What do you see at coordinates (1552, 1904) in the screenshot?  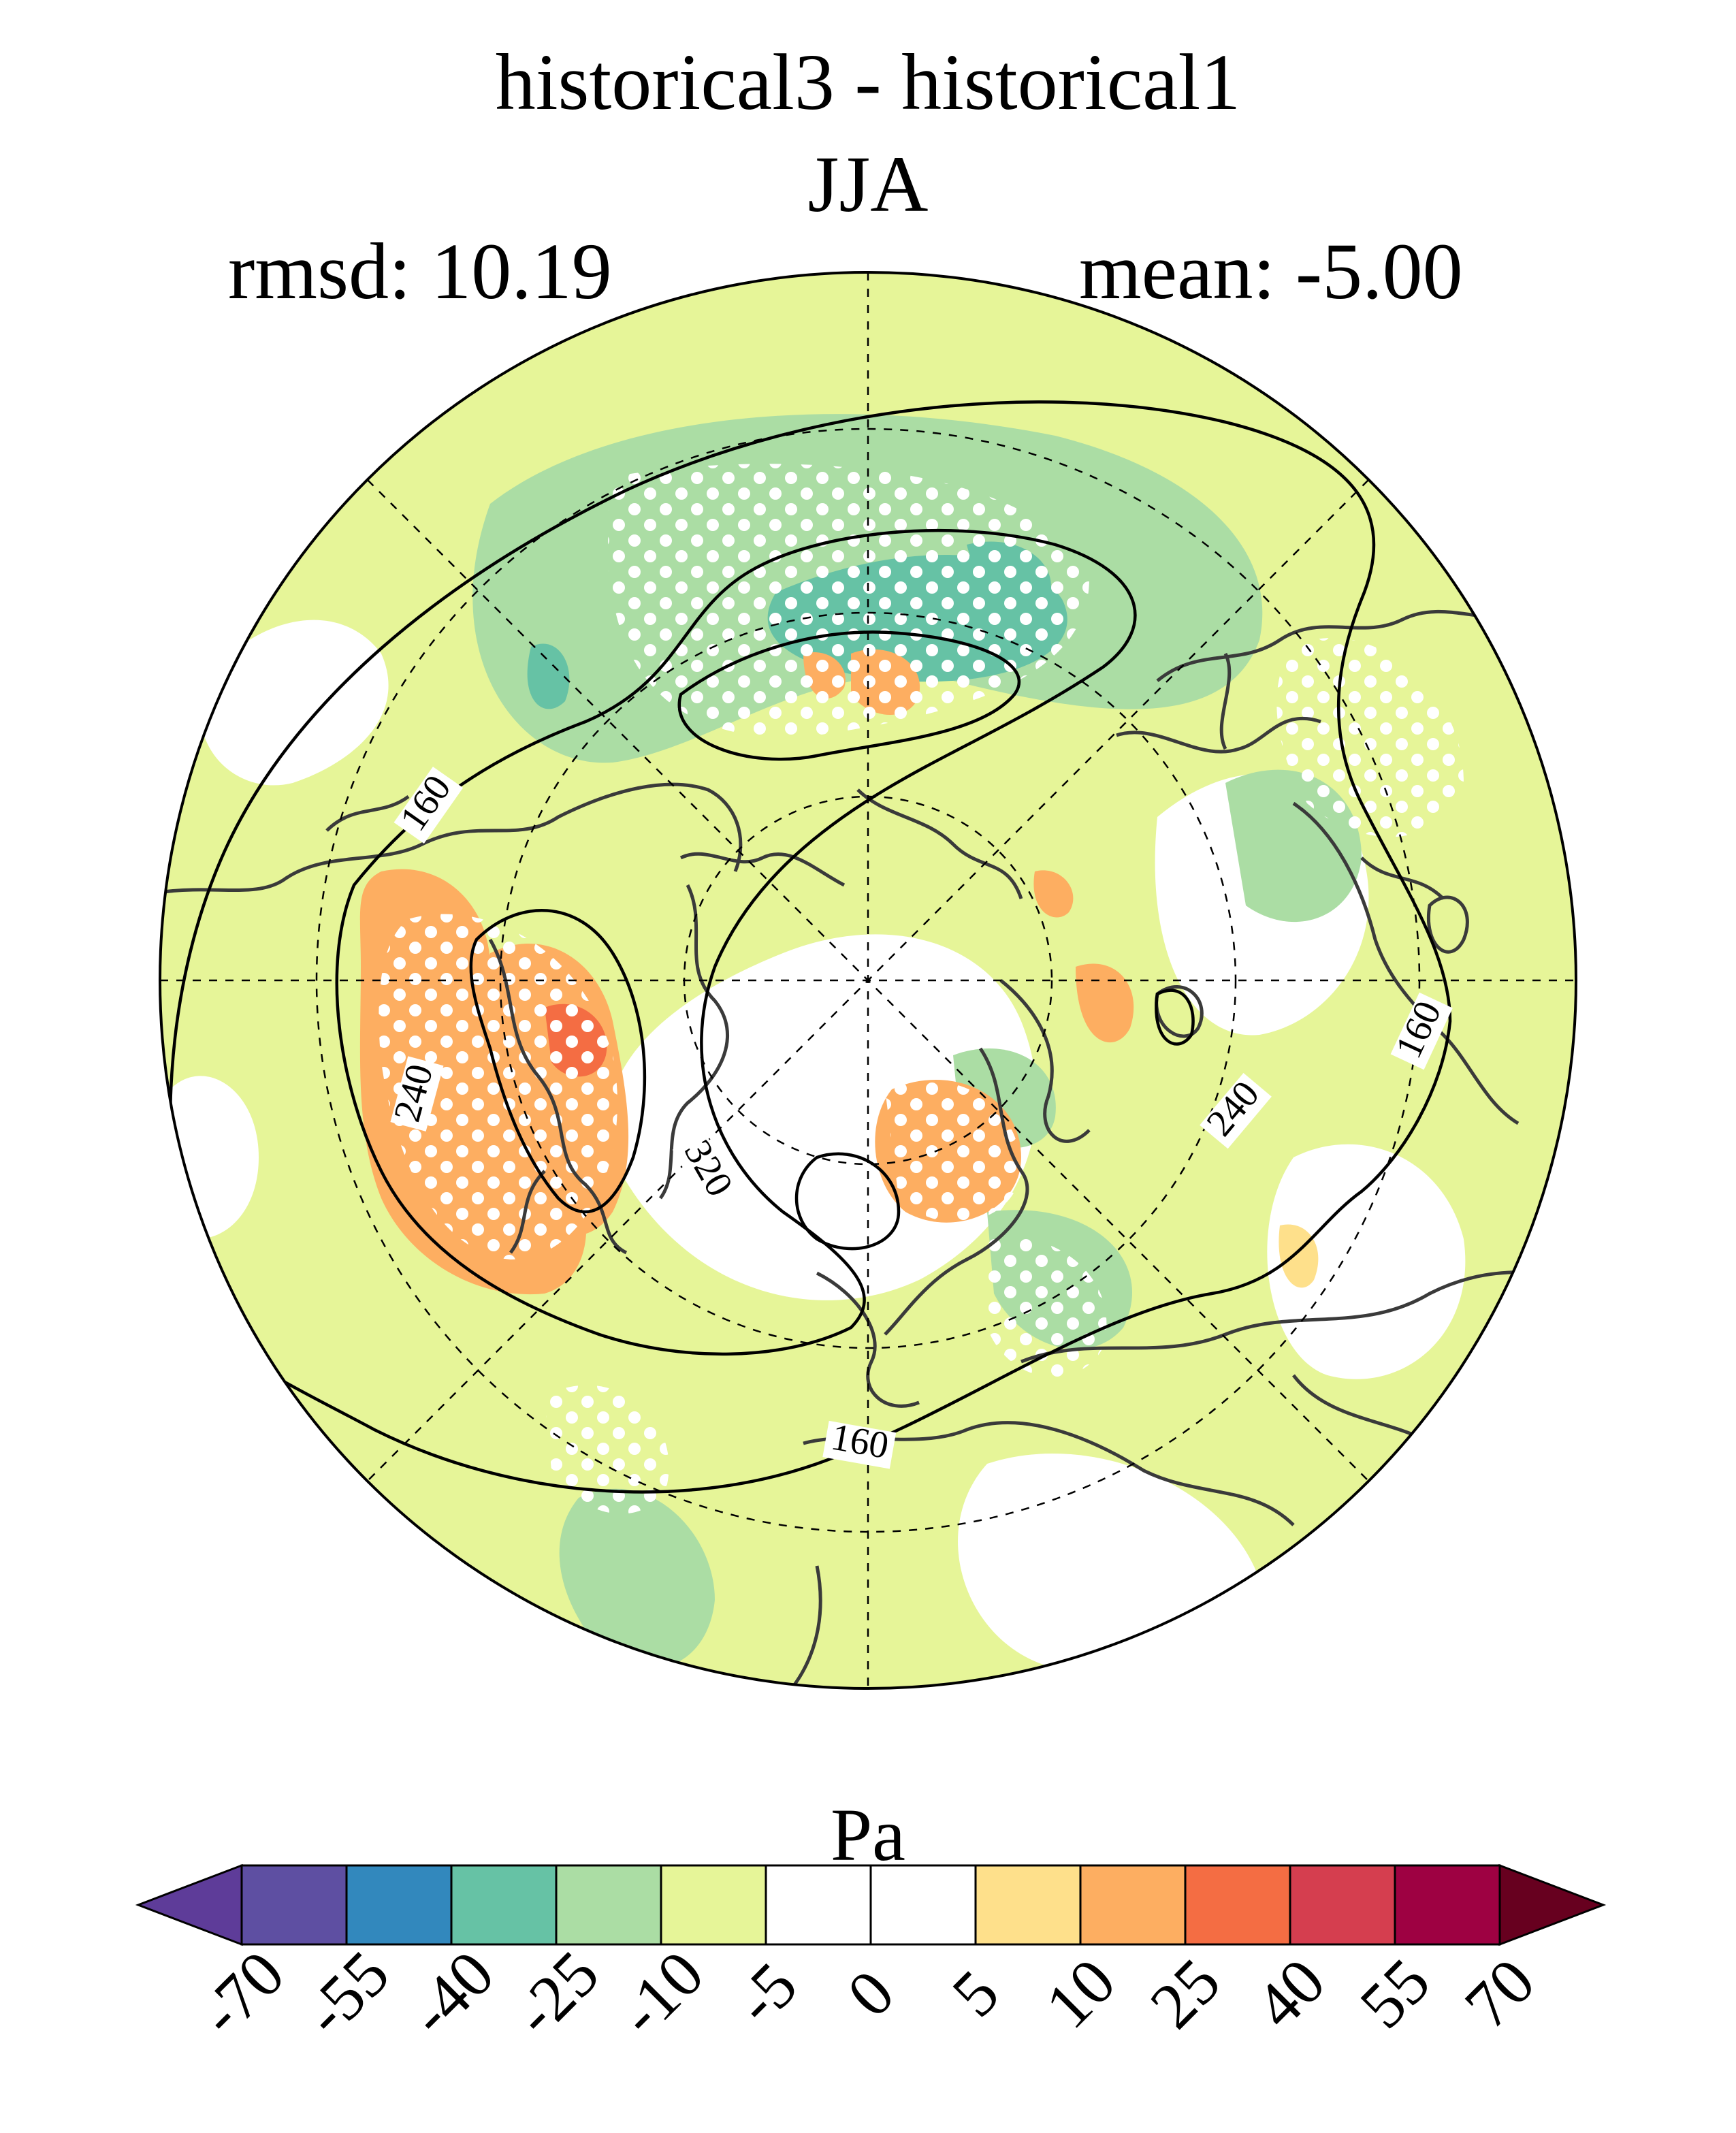 I see `colorbar-high-extension` at bounding box center [1552, 1904].